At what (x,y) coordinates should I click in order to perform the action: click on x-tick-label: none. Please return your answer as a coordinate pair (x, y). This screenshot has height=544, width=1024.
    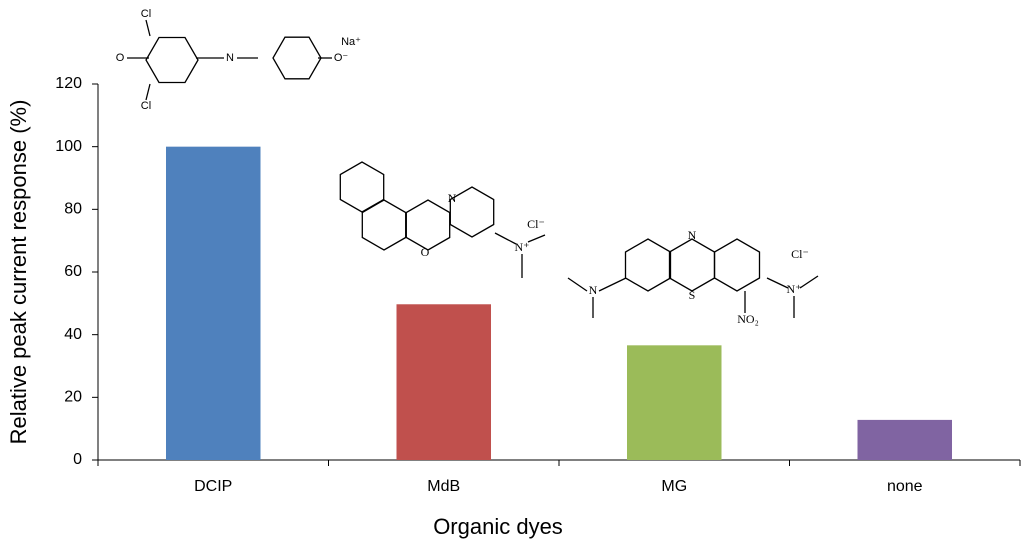
    Looking at the image, I should click on (905, 486).